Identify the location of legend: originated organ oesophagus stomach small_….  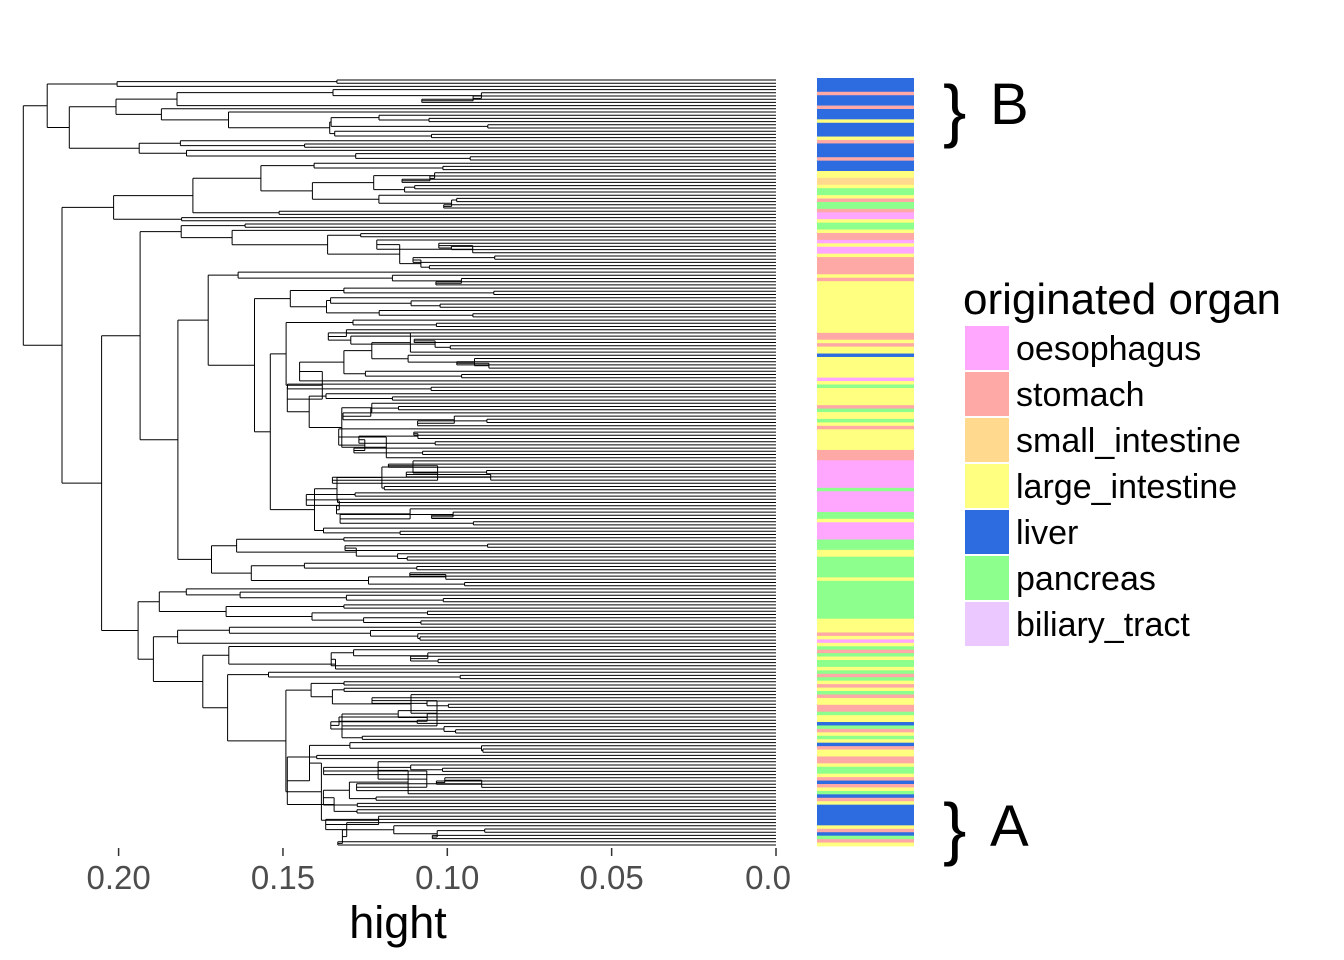
(1122, 460).